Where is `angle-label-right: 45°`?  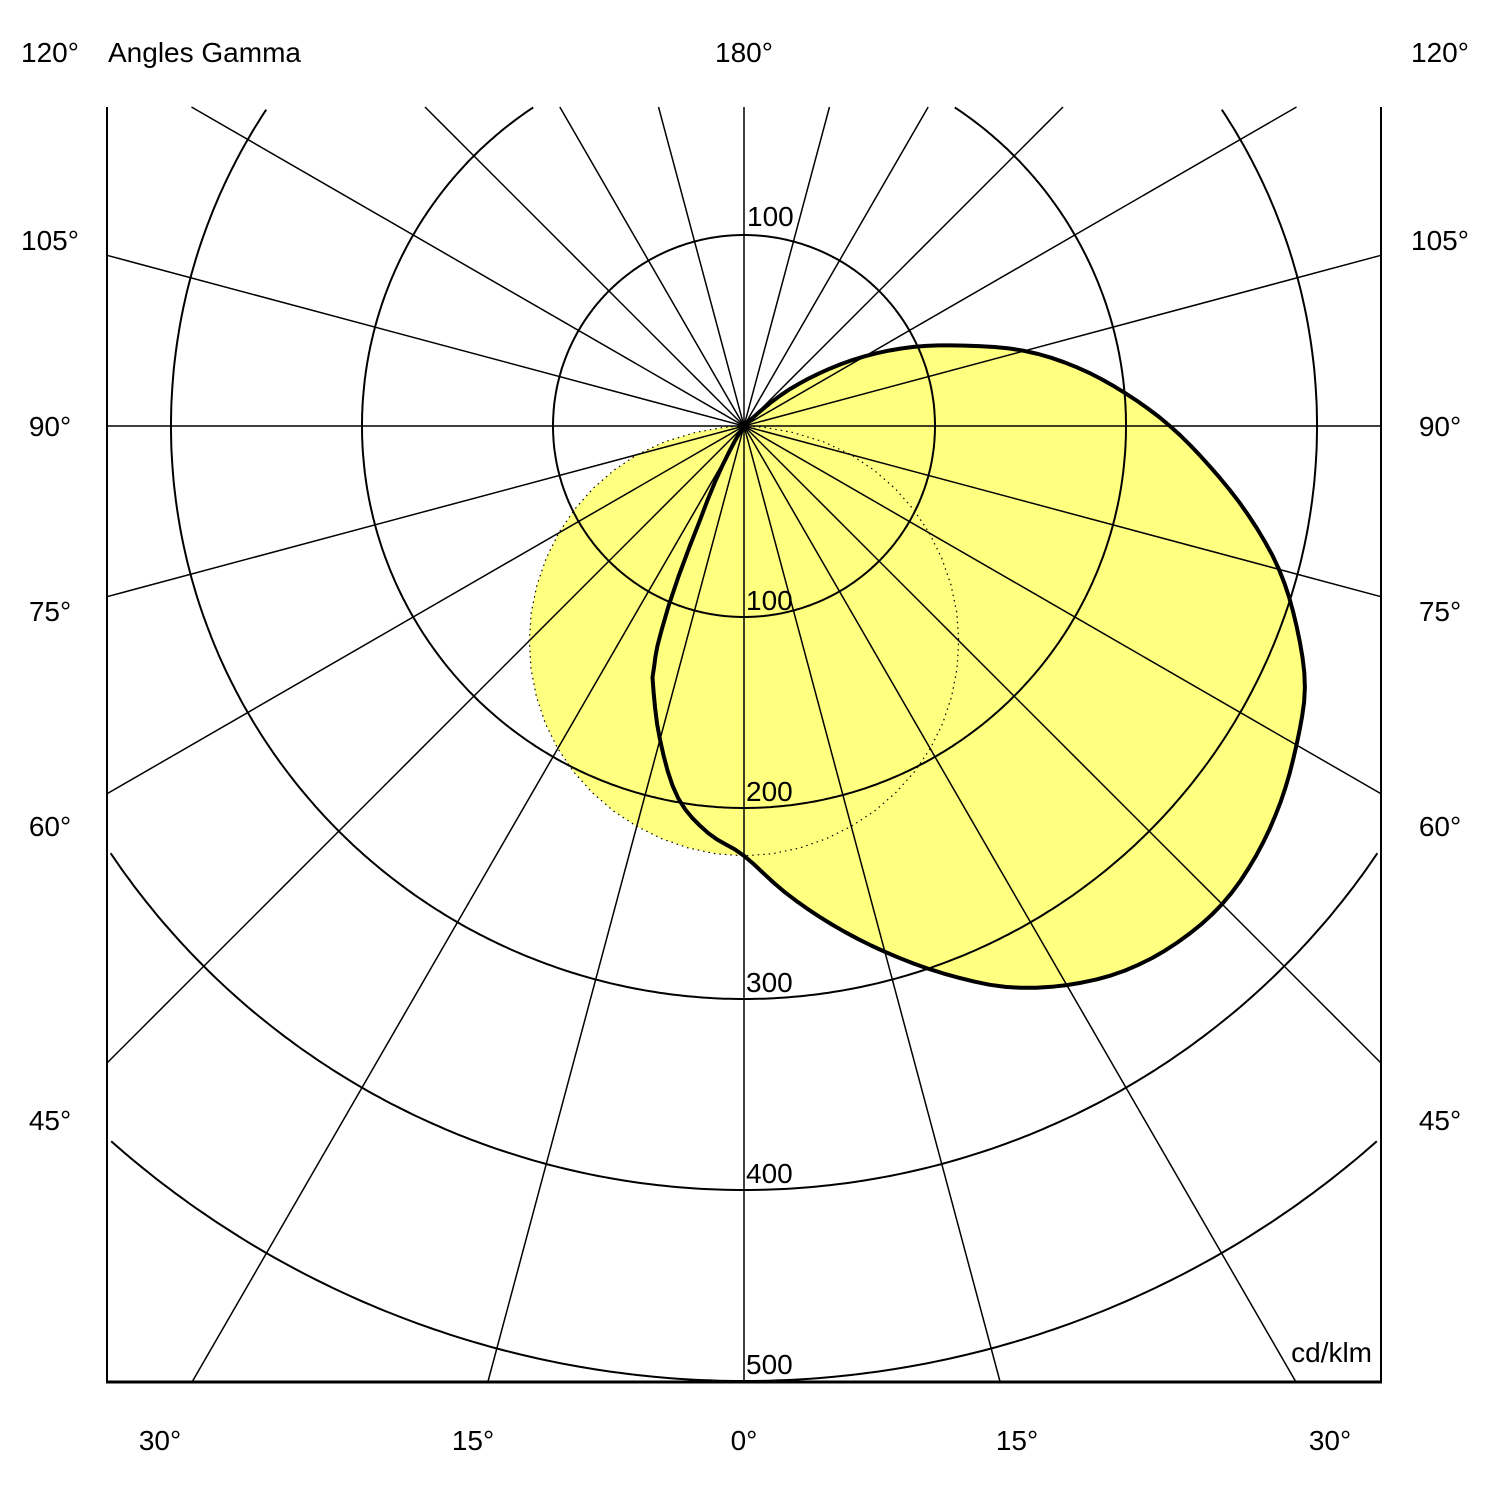 angle-label-right: 45° is located at coordinates (1440, 1120).